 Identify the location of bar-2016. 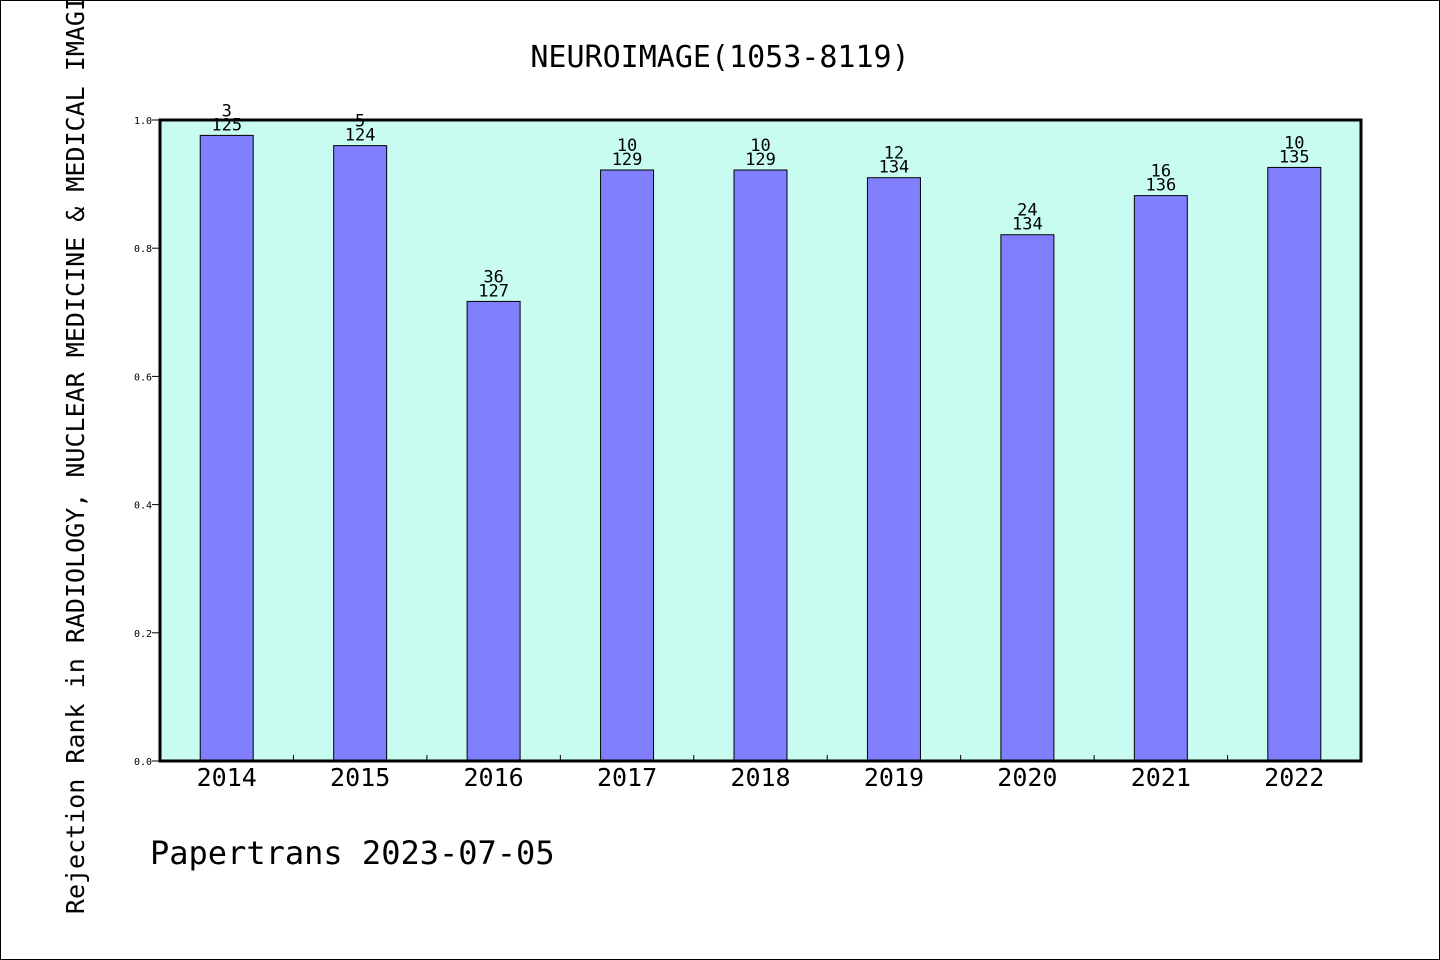
(493, 531).